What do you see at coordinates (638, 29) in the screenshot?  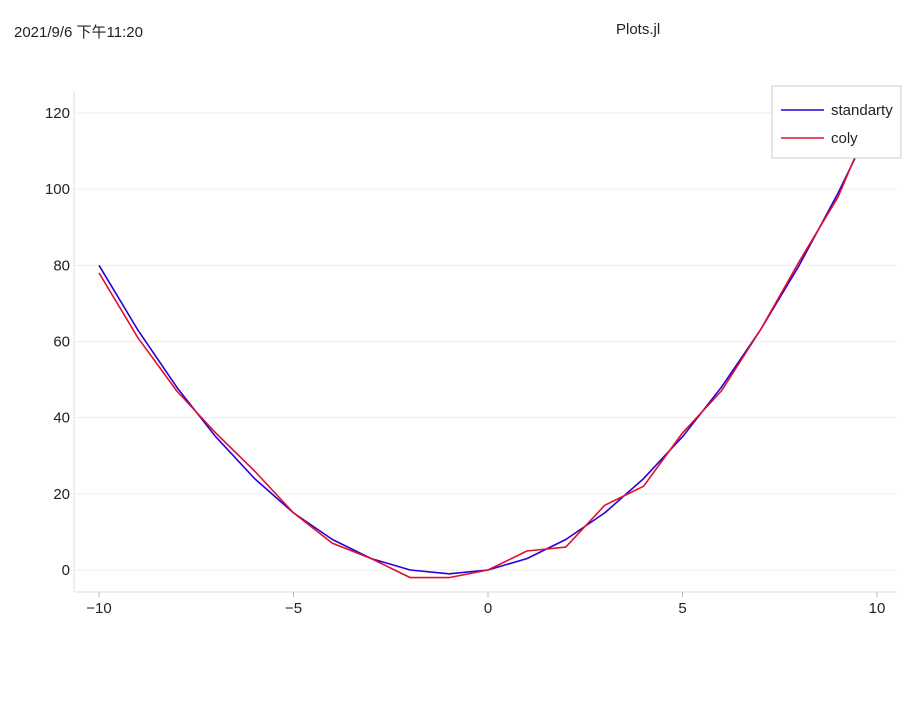 I see `header-title: Plots.jl` at bounding box center [638, 29].